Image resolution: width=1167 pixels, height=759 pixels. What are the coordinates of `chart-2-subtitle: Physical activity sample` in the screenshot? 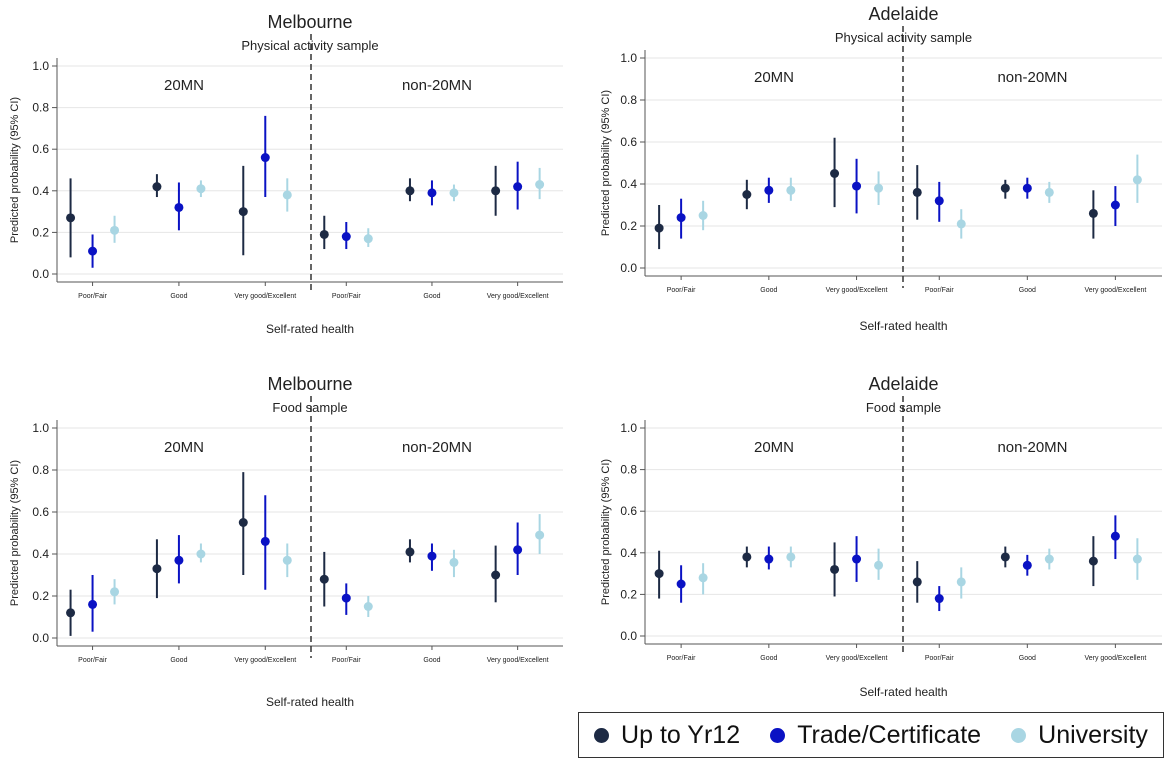 It's located at (903, 37).